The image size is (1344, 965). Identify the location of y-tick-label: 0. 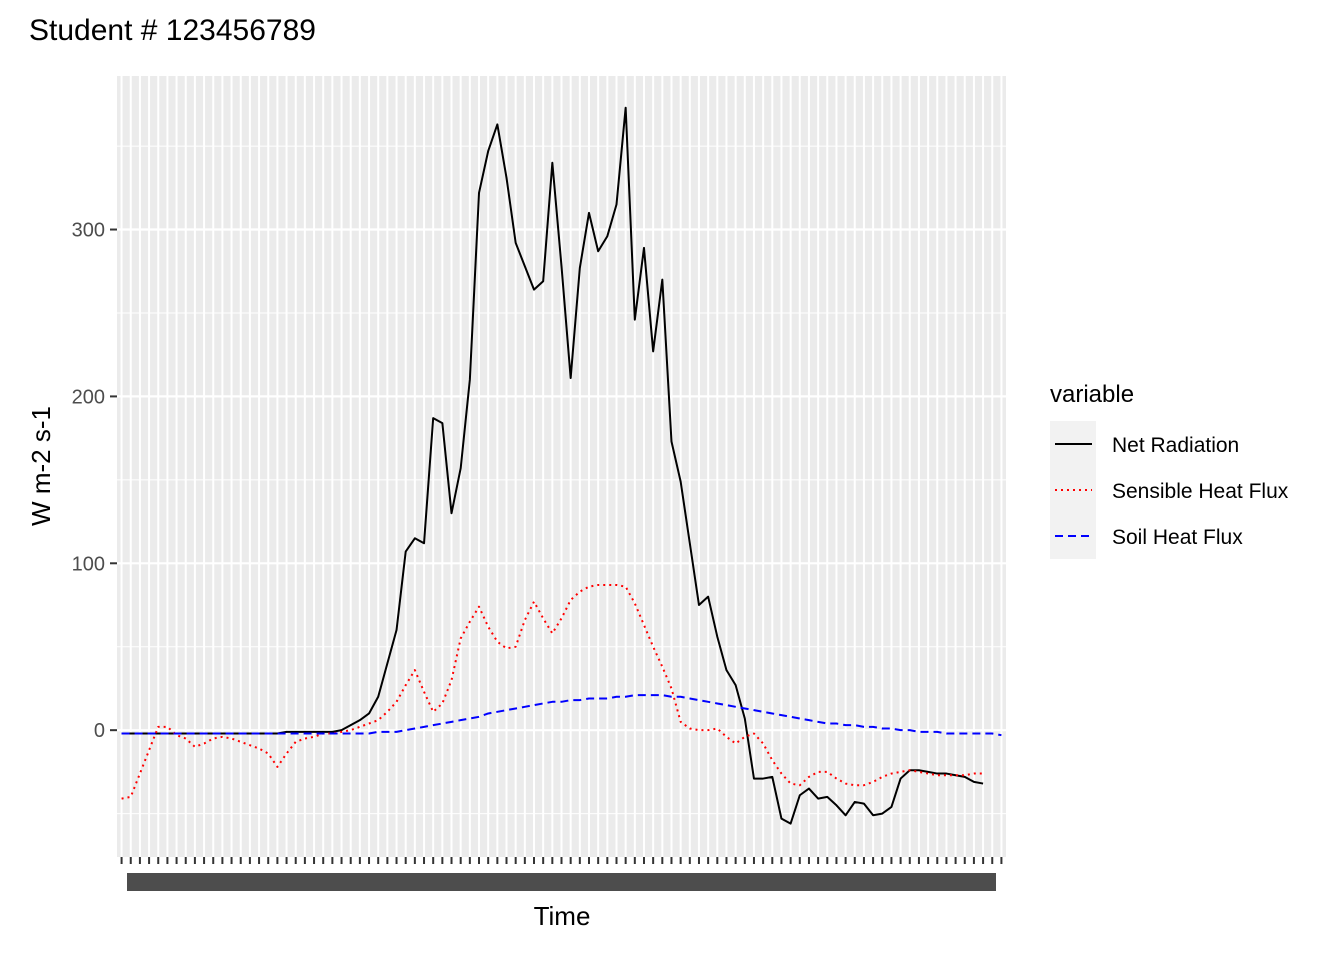
(99, 731).